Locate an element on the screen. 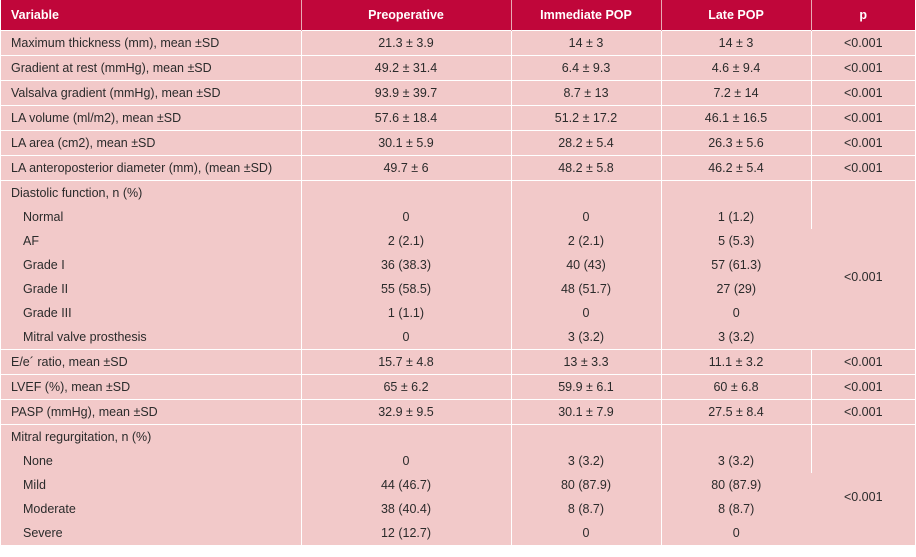 The height and width of the screenshot is (557, 916). row-label: Mitral valve prosthesis is located at coordinates (151, 337).